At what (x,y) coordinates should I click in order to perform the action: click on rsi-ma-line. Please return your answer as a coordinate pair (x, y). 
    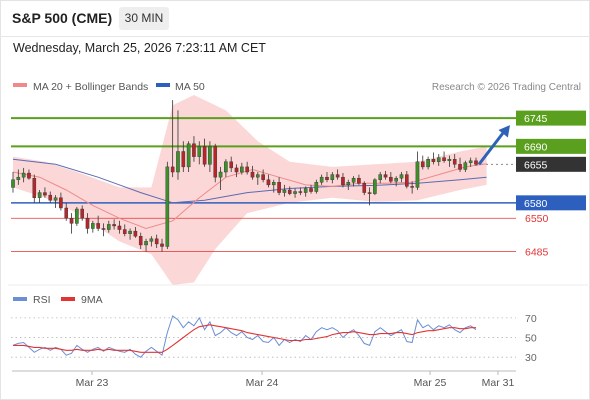
    Looking at the image, I should click on (244, 338).